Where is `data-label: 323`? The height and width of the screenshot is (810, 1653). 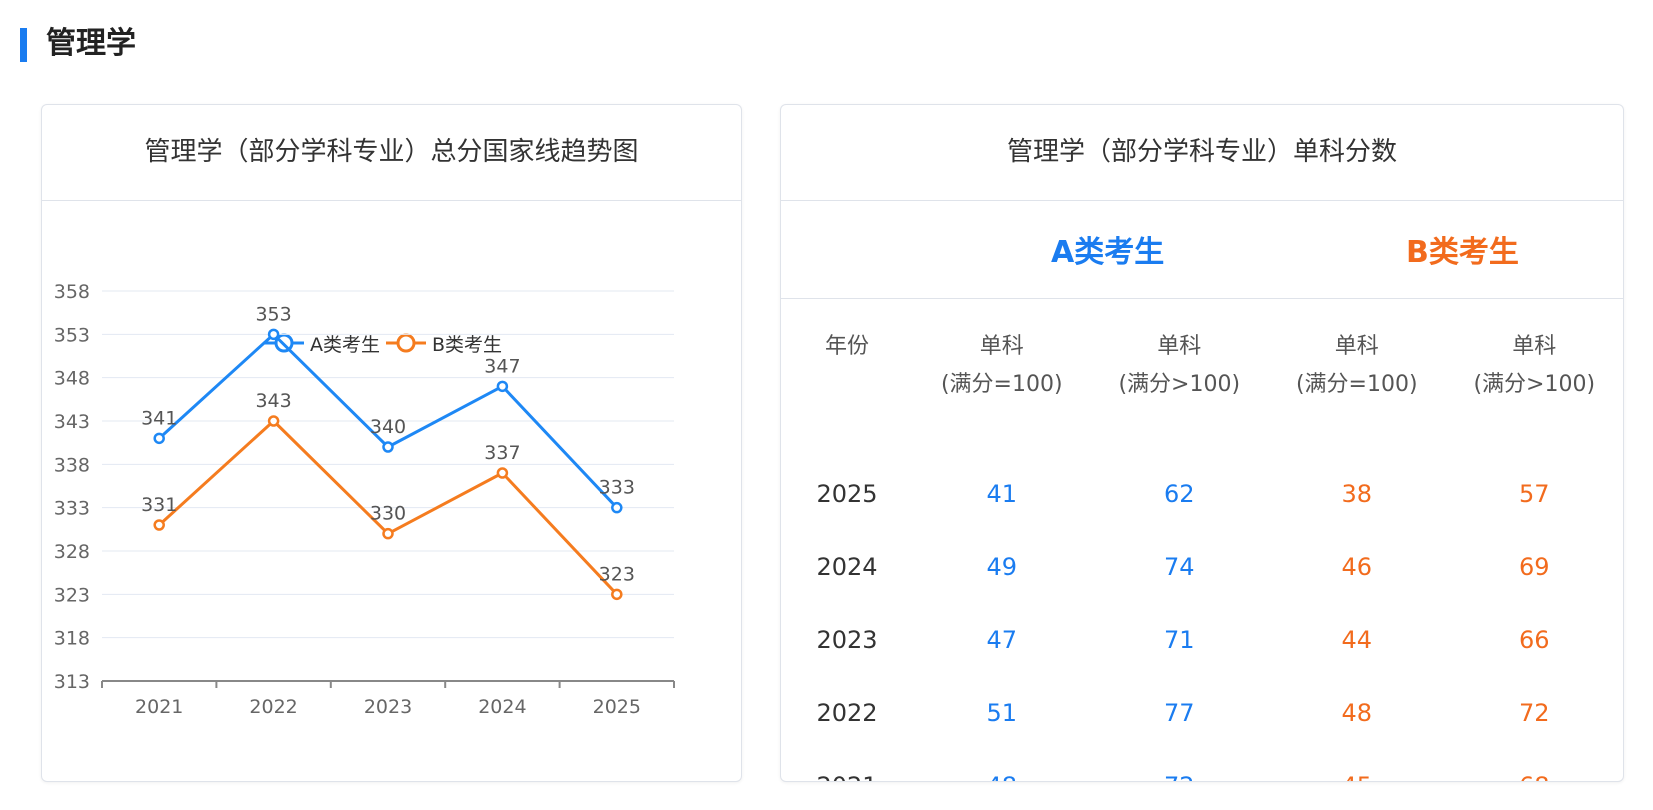 data-label: 323 is located at coordinates (617, 574).